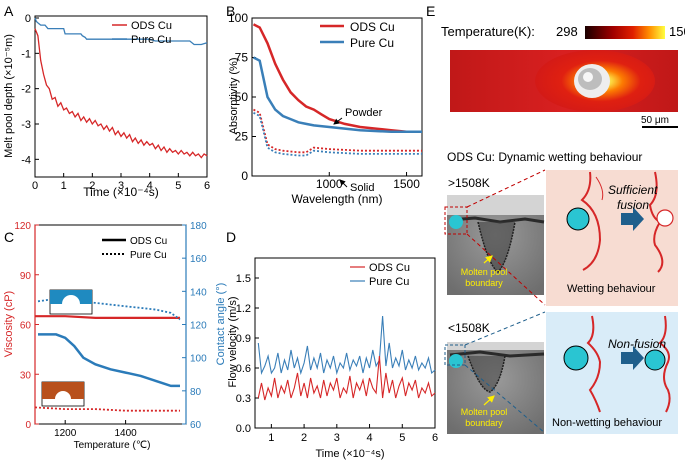 The image size is (685, 468). I want to click on sufficient-label-1: Sufficient, so click(633, 190).